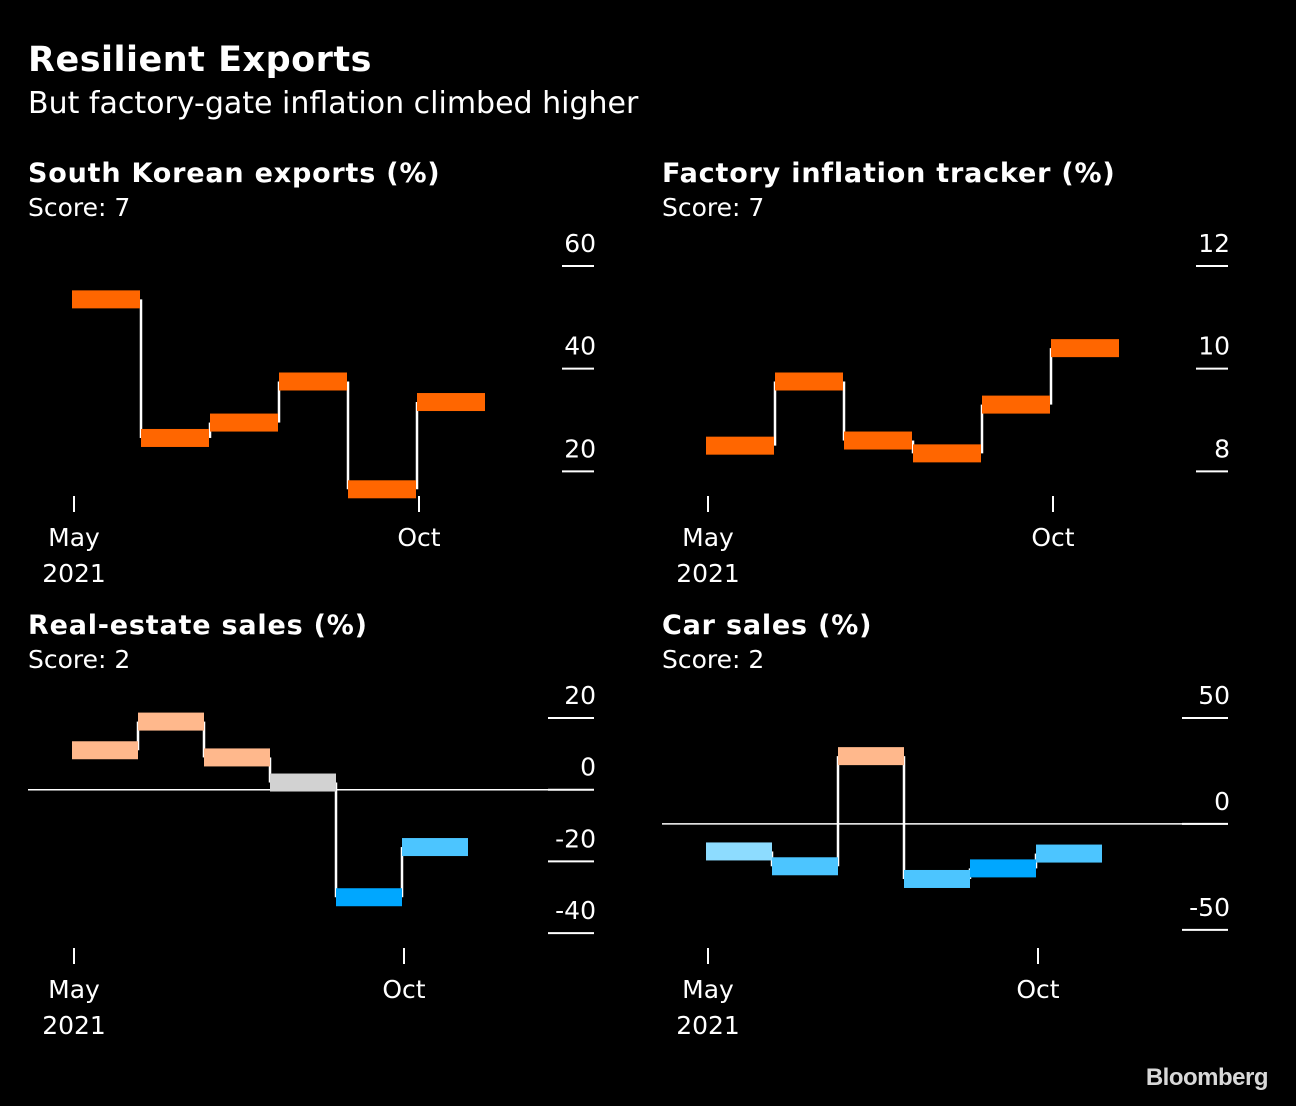 This screenshot has width=1296, height=1106. I want to click on panel-title-real-estate: Real-estate sales (%), so click(198, 625).